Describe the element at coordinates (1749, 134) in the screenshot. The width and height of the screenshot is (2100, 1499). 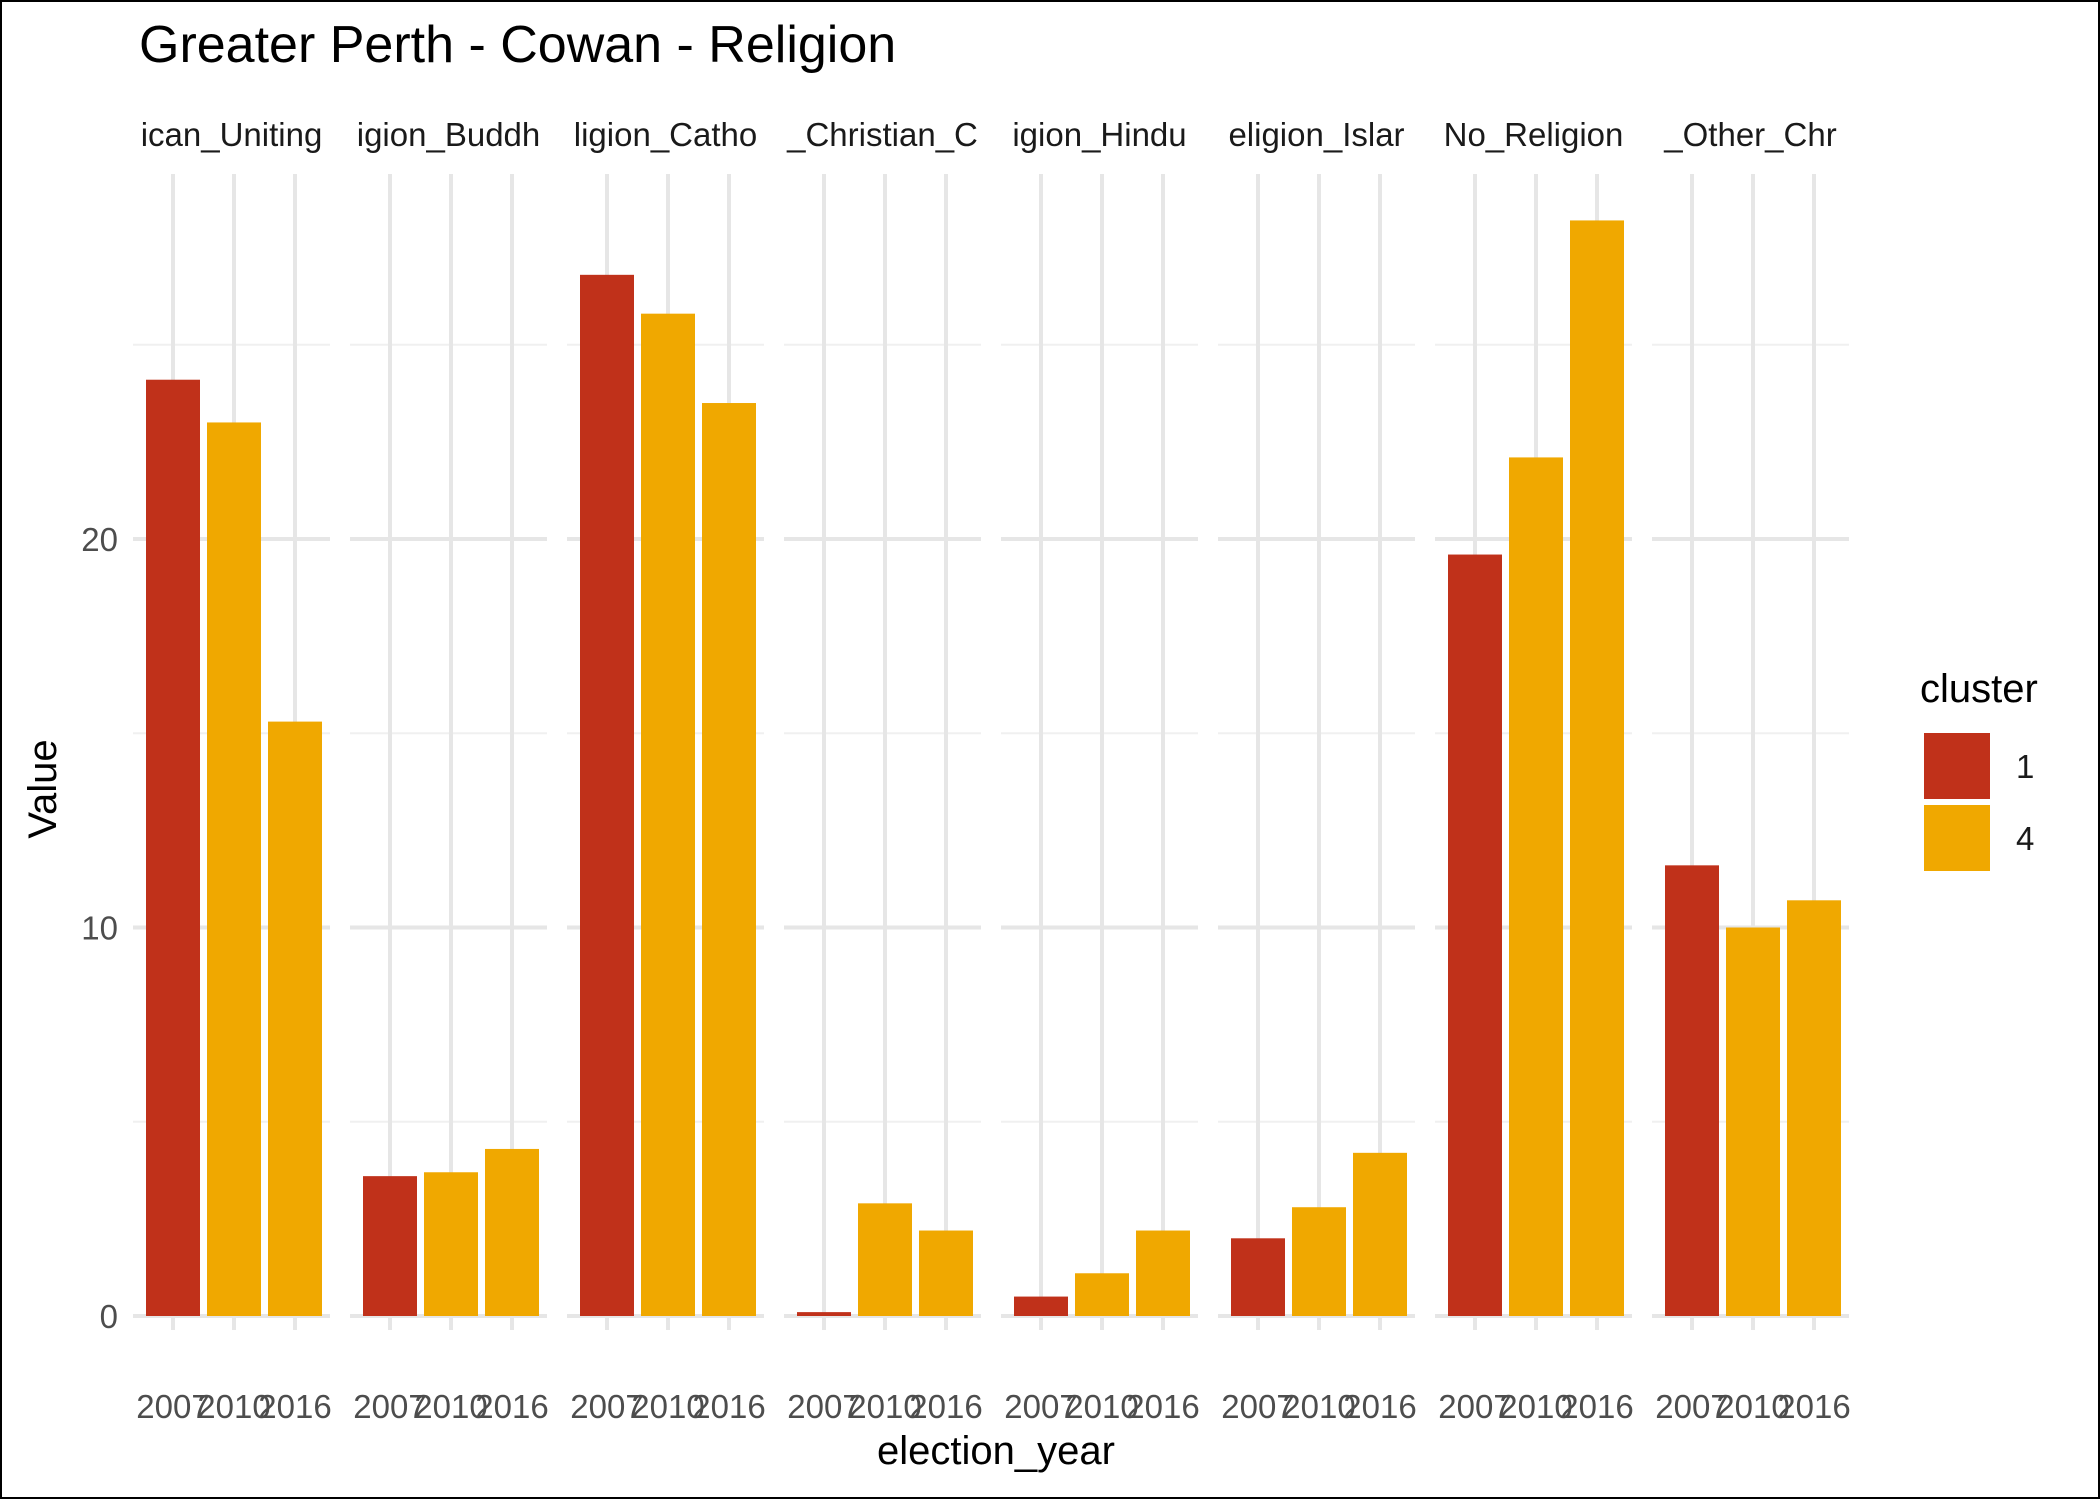
I see `facet-label: _Other_Chr` at that location.